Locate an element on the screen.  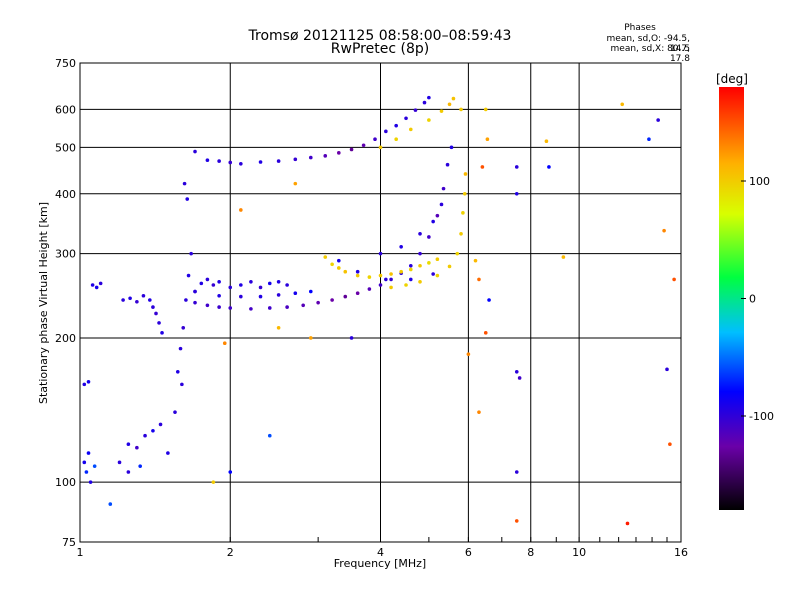
y-tick-label: 750 is located at coordinates (65, 63).